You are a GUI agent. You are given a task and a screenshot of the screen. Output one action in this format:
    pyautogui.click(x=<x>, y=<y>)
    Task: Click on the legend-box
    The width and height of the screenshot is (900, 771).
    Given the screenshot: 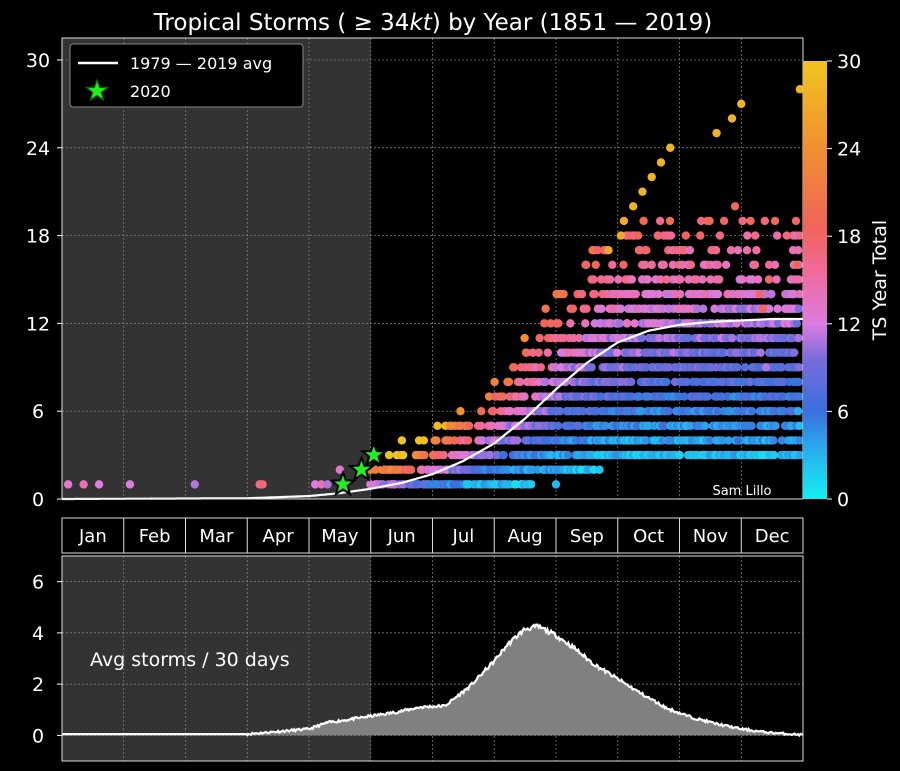 What is the action you would take?
    pyautogui.click(x=186, y=75)
    